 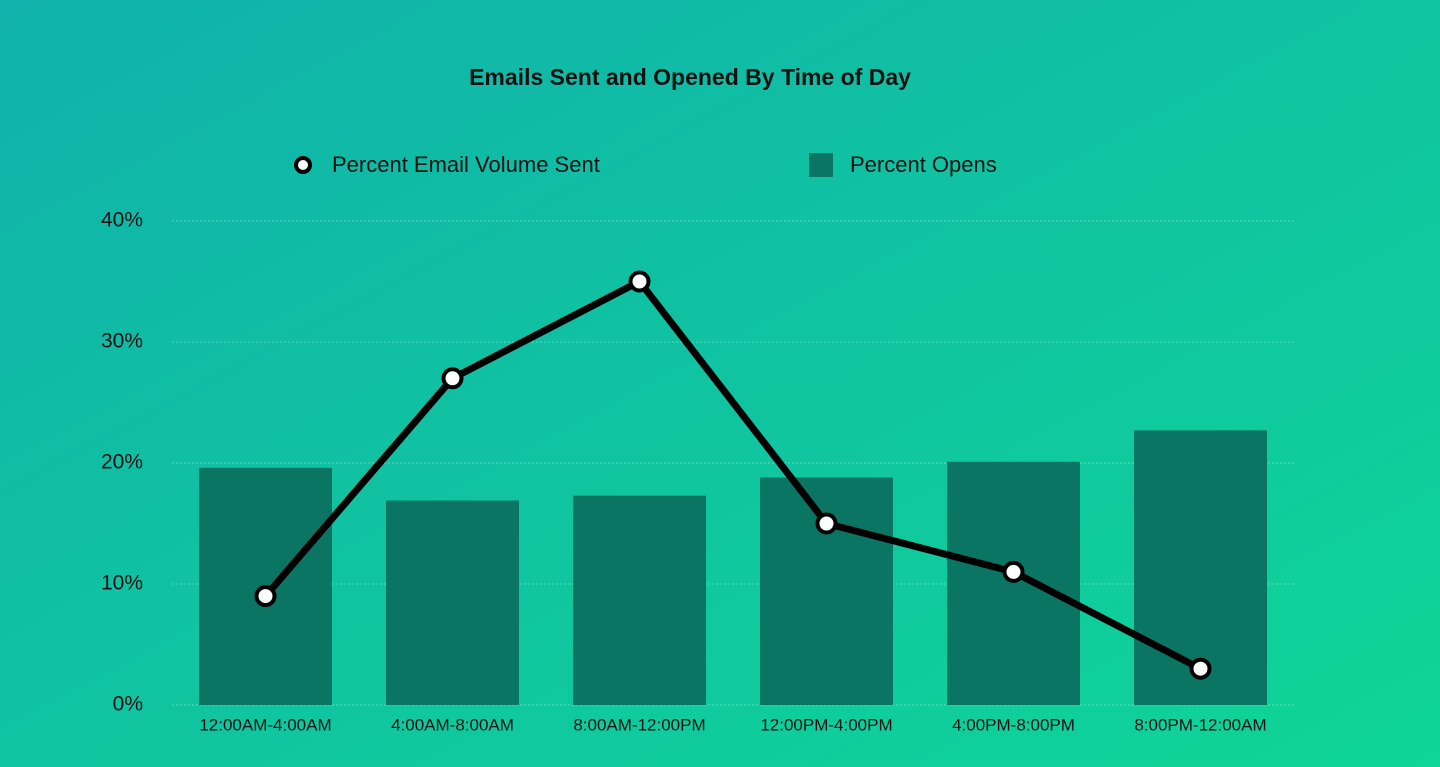 What do you see at coordinates (122, 583) in the screenshot?
I see `y-tick-label: 10%` at bounding box center [122, 583].